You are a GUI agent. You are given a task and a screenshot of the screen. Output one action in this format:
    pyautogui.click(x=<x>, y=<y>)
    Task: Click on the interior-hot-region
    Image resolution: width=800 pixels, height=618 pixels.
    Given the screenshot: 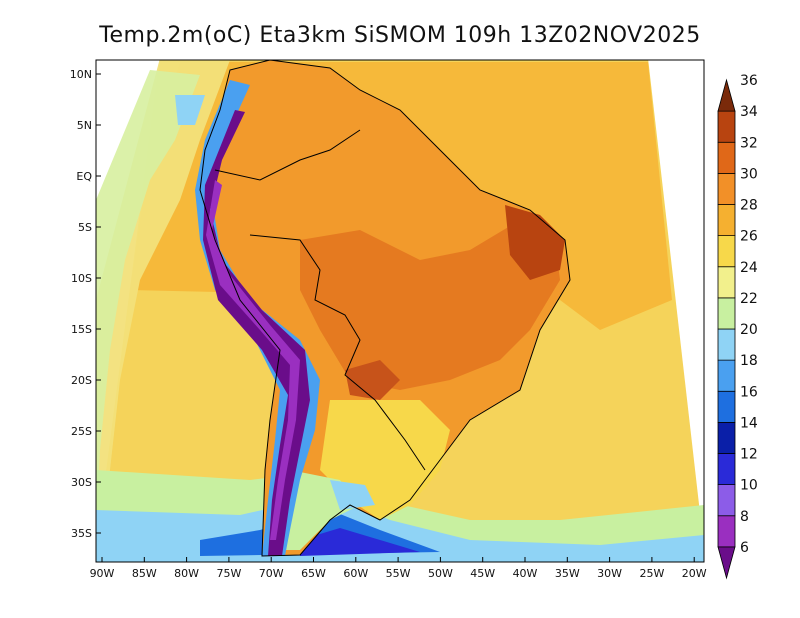 What is the action you would take?
    pyautogui.click(x=430, y=305)
    